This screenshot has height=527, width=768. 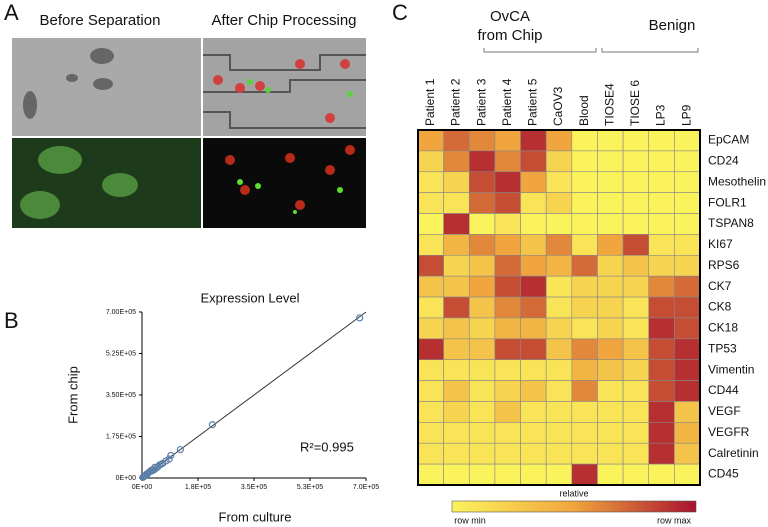 What do you see at coordinates (729, 432) in the screenshot?
I see `row-label: VEGFR` at bounding box center [729, 432].